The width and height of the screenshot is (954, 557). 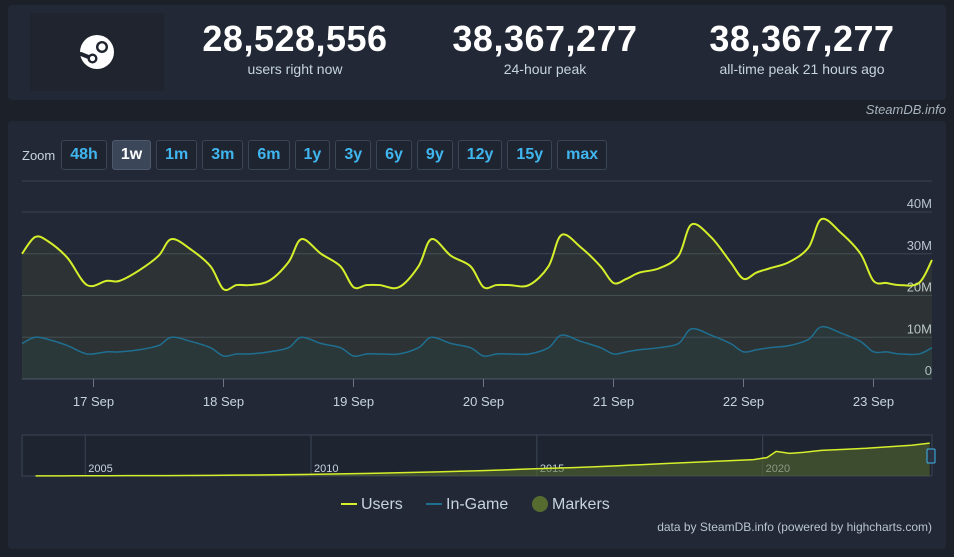 What do you see at coordinates (613, 401) in the screenshot?
I see `x-tick-label: 21 Sep` at bounding box center [613, 401].